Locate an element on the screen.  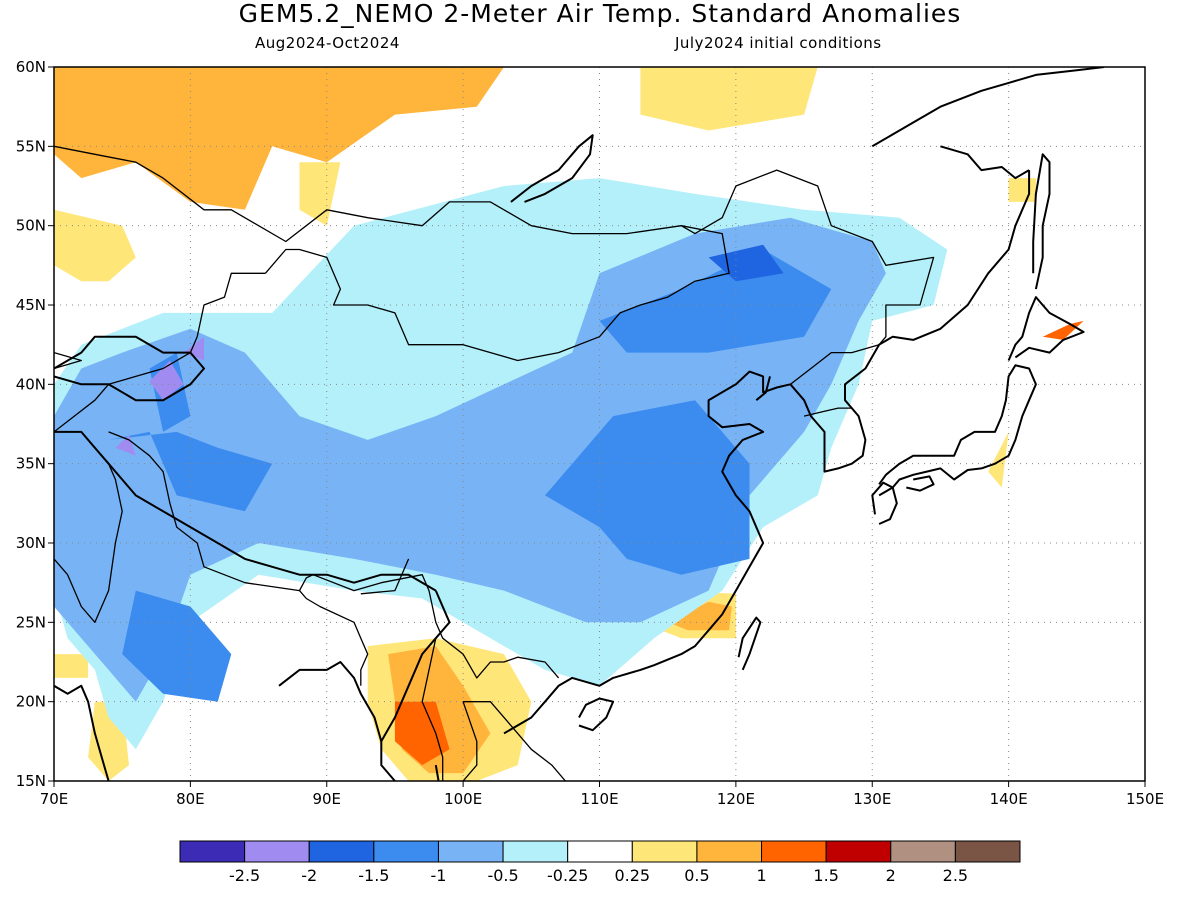
lon-tick-label: 100E is located at coordinates (463, 799).